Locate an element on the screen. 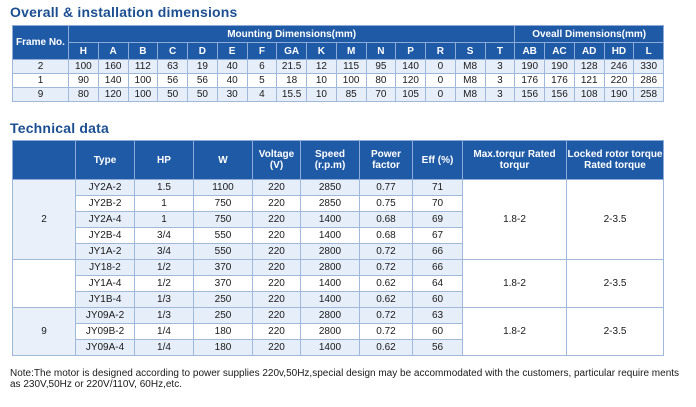 This screenshot has height=407, width=696. dimension-cell: 10 is located at coordinates (321, 94).